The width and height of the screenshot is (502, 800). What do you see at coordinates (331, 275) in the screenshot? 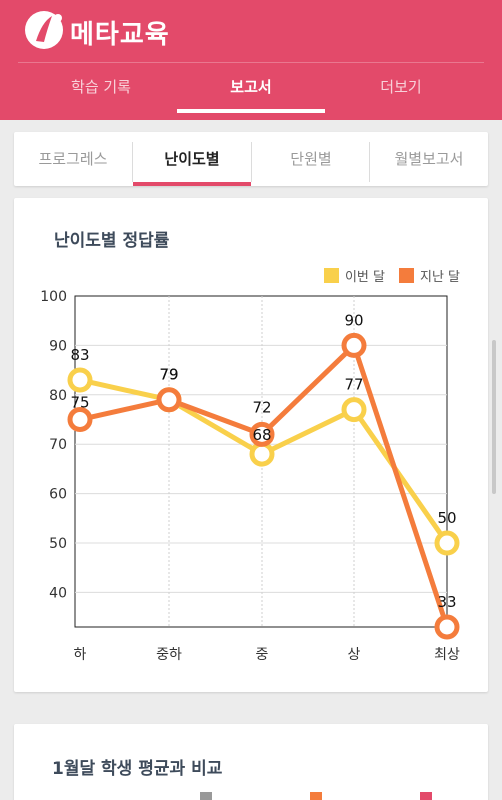
I see `legend-swatch-this-month` at bounding box center [331, 275].